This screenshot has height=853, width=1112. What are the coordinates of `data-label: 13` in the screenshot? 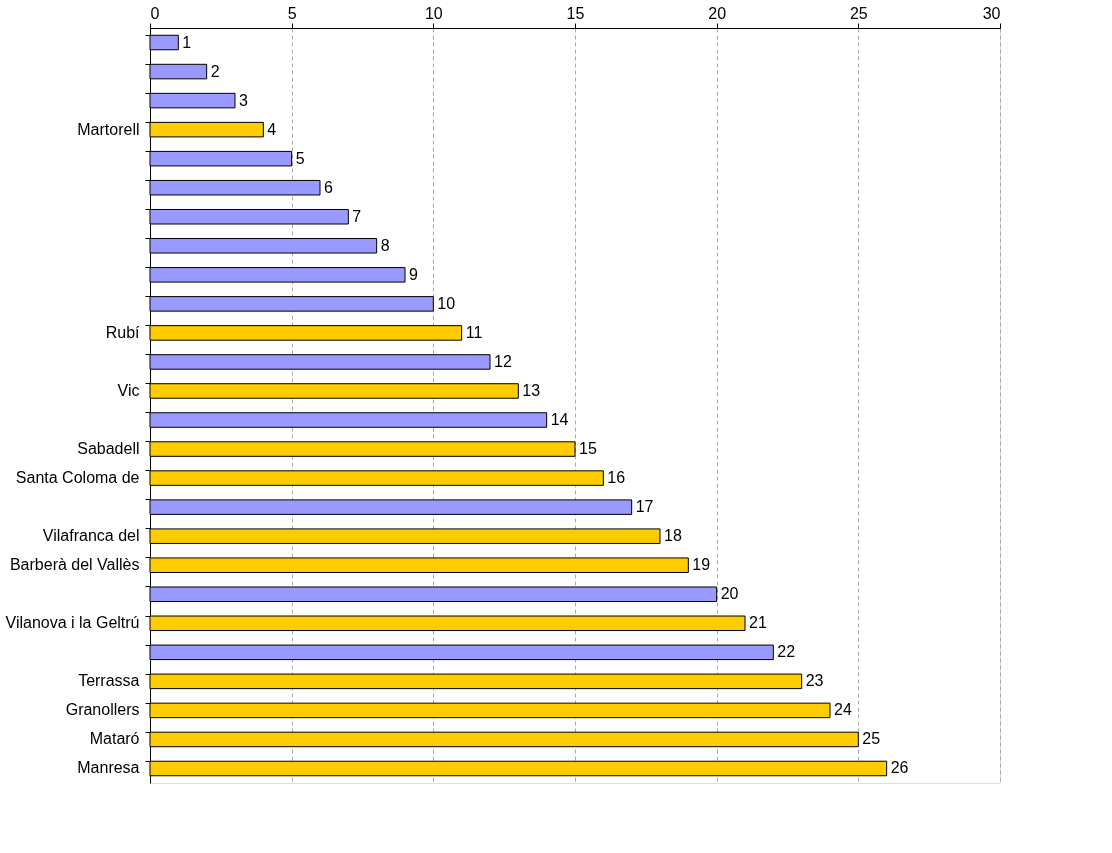 It's located at (531, 390).